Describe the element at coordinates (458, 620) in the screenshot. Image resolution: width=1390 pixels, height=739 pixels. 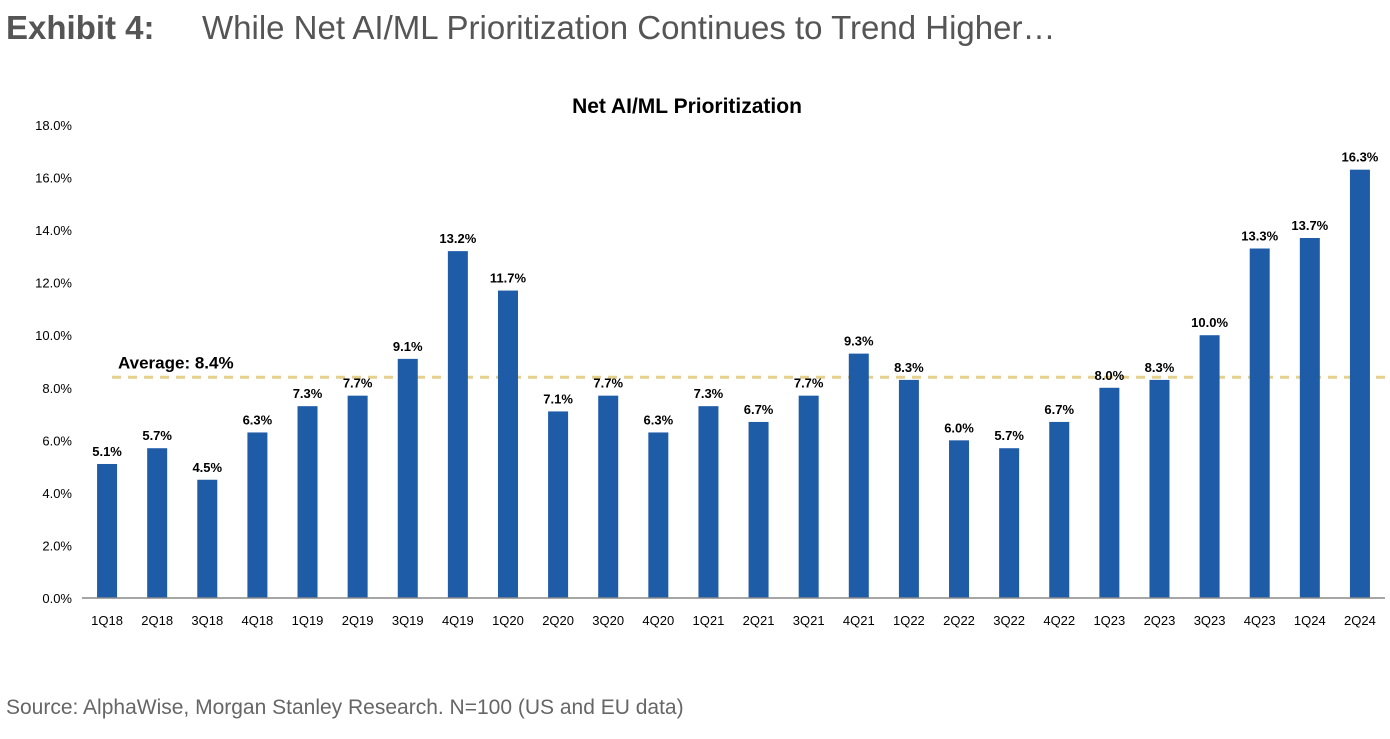
I see `x-tick-label: 4Q19` at that location.